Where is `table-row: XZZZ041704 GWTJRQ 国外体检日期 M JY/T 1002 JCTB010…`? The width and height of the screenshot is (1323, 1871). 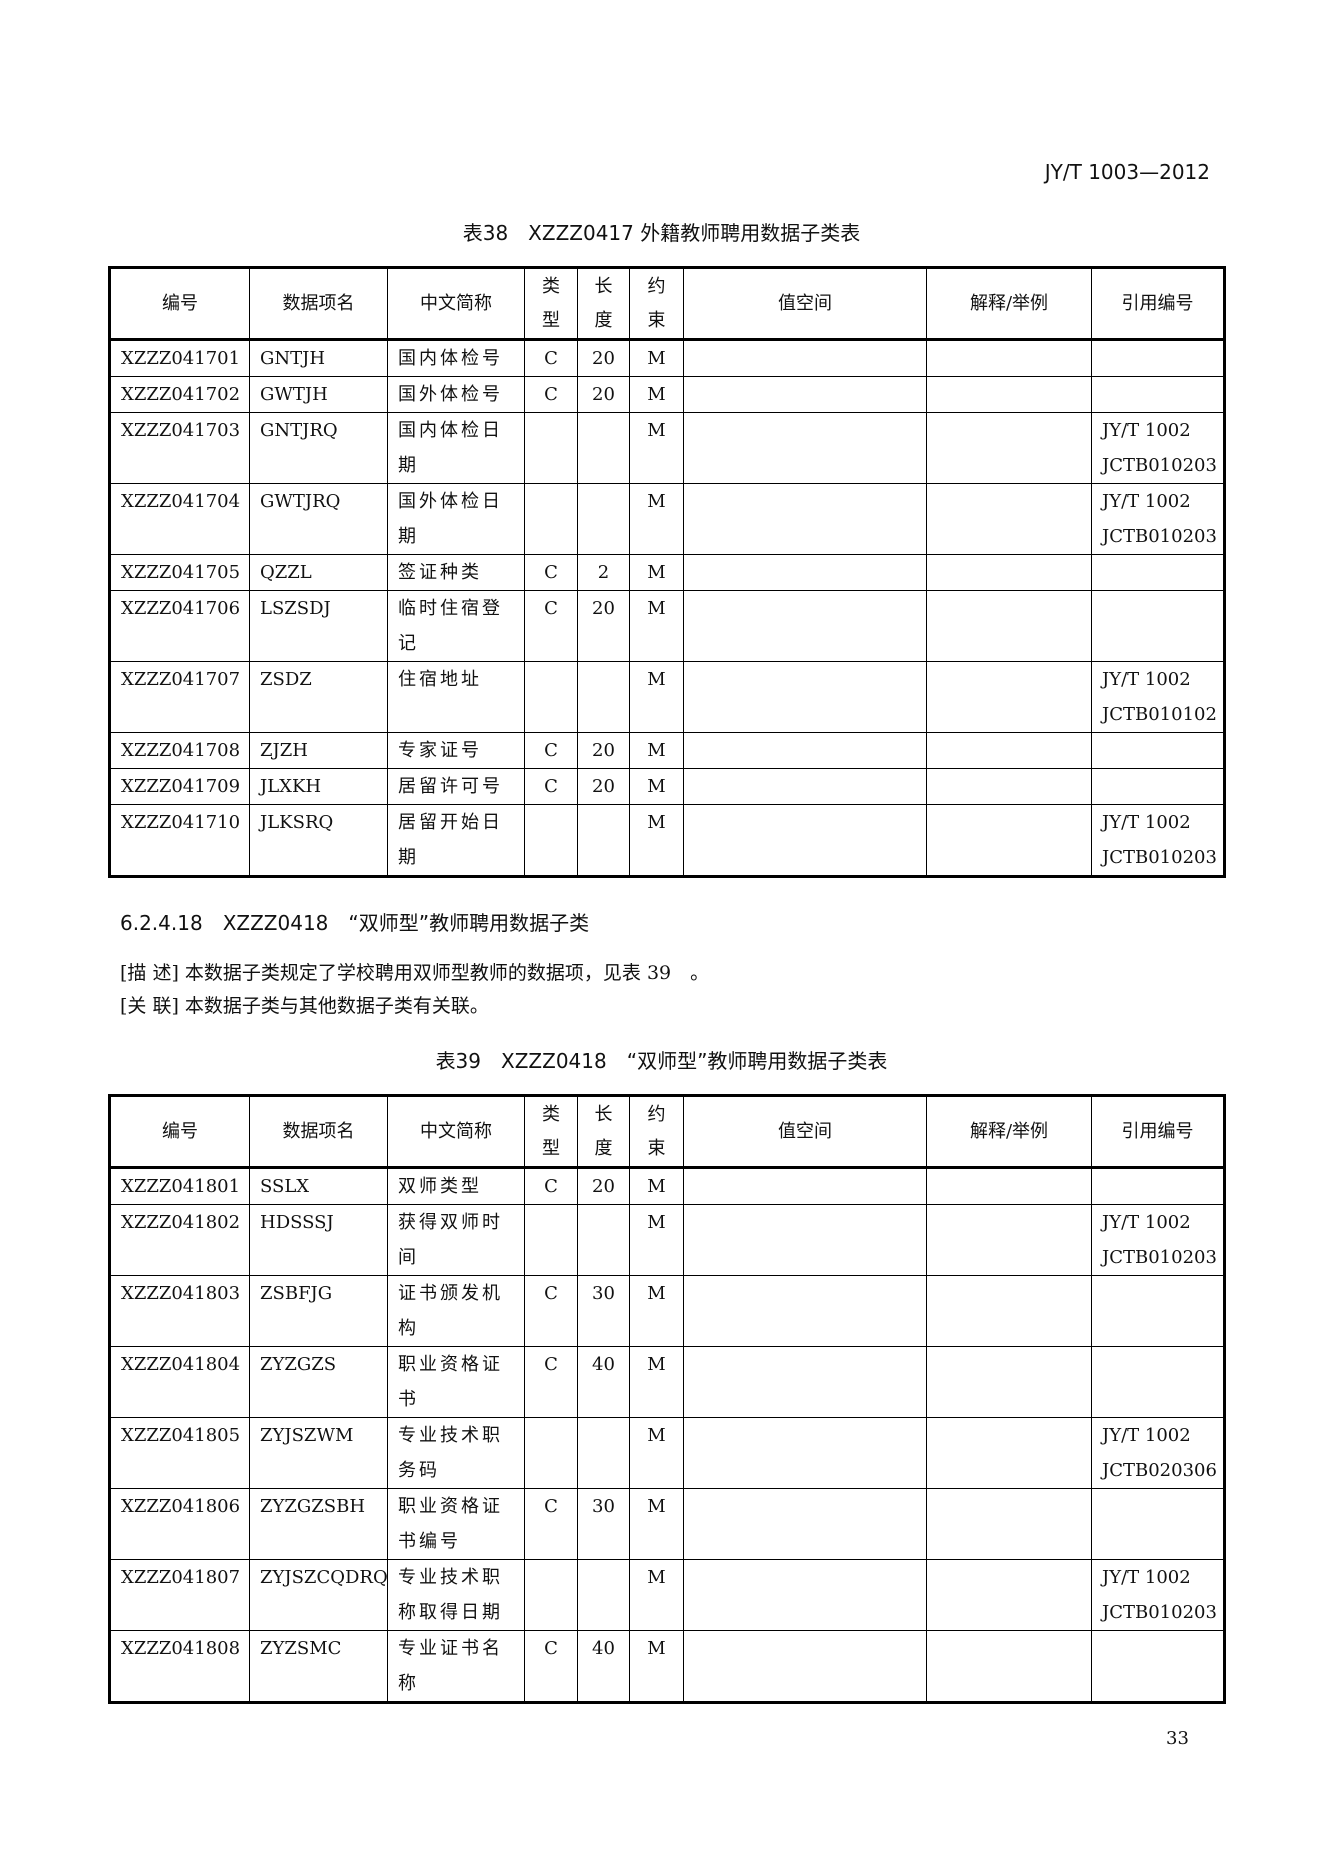
table-row: XZZZ041704 GWTJRQ 国外体检日期 M JY/T 1002 JCTB010… is located at coordinates (667, 519).